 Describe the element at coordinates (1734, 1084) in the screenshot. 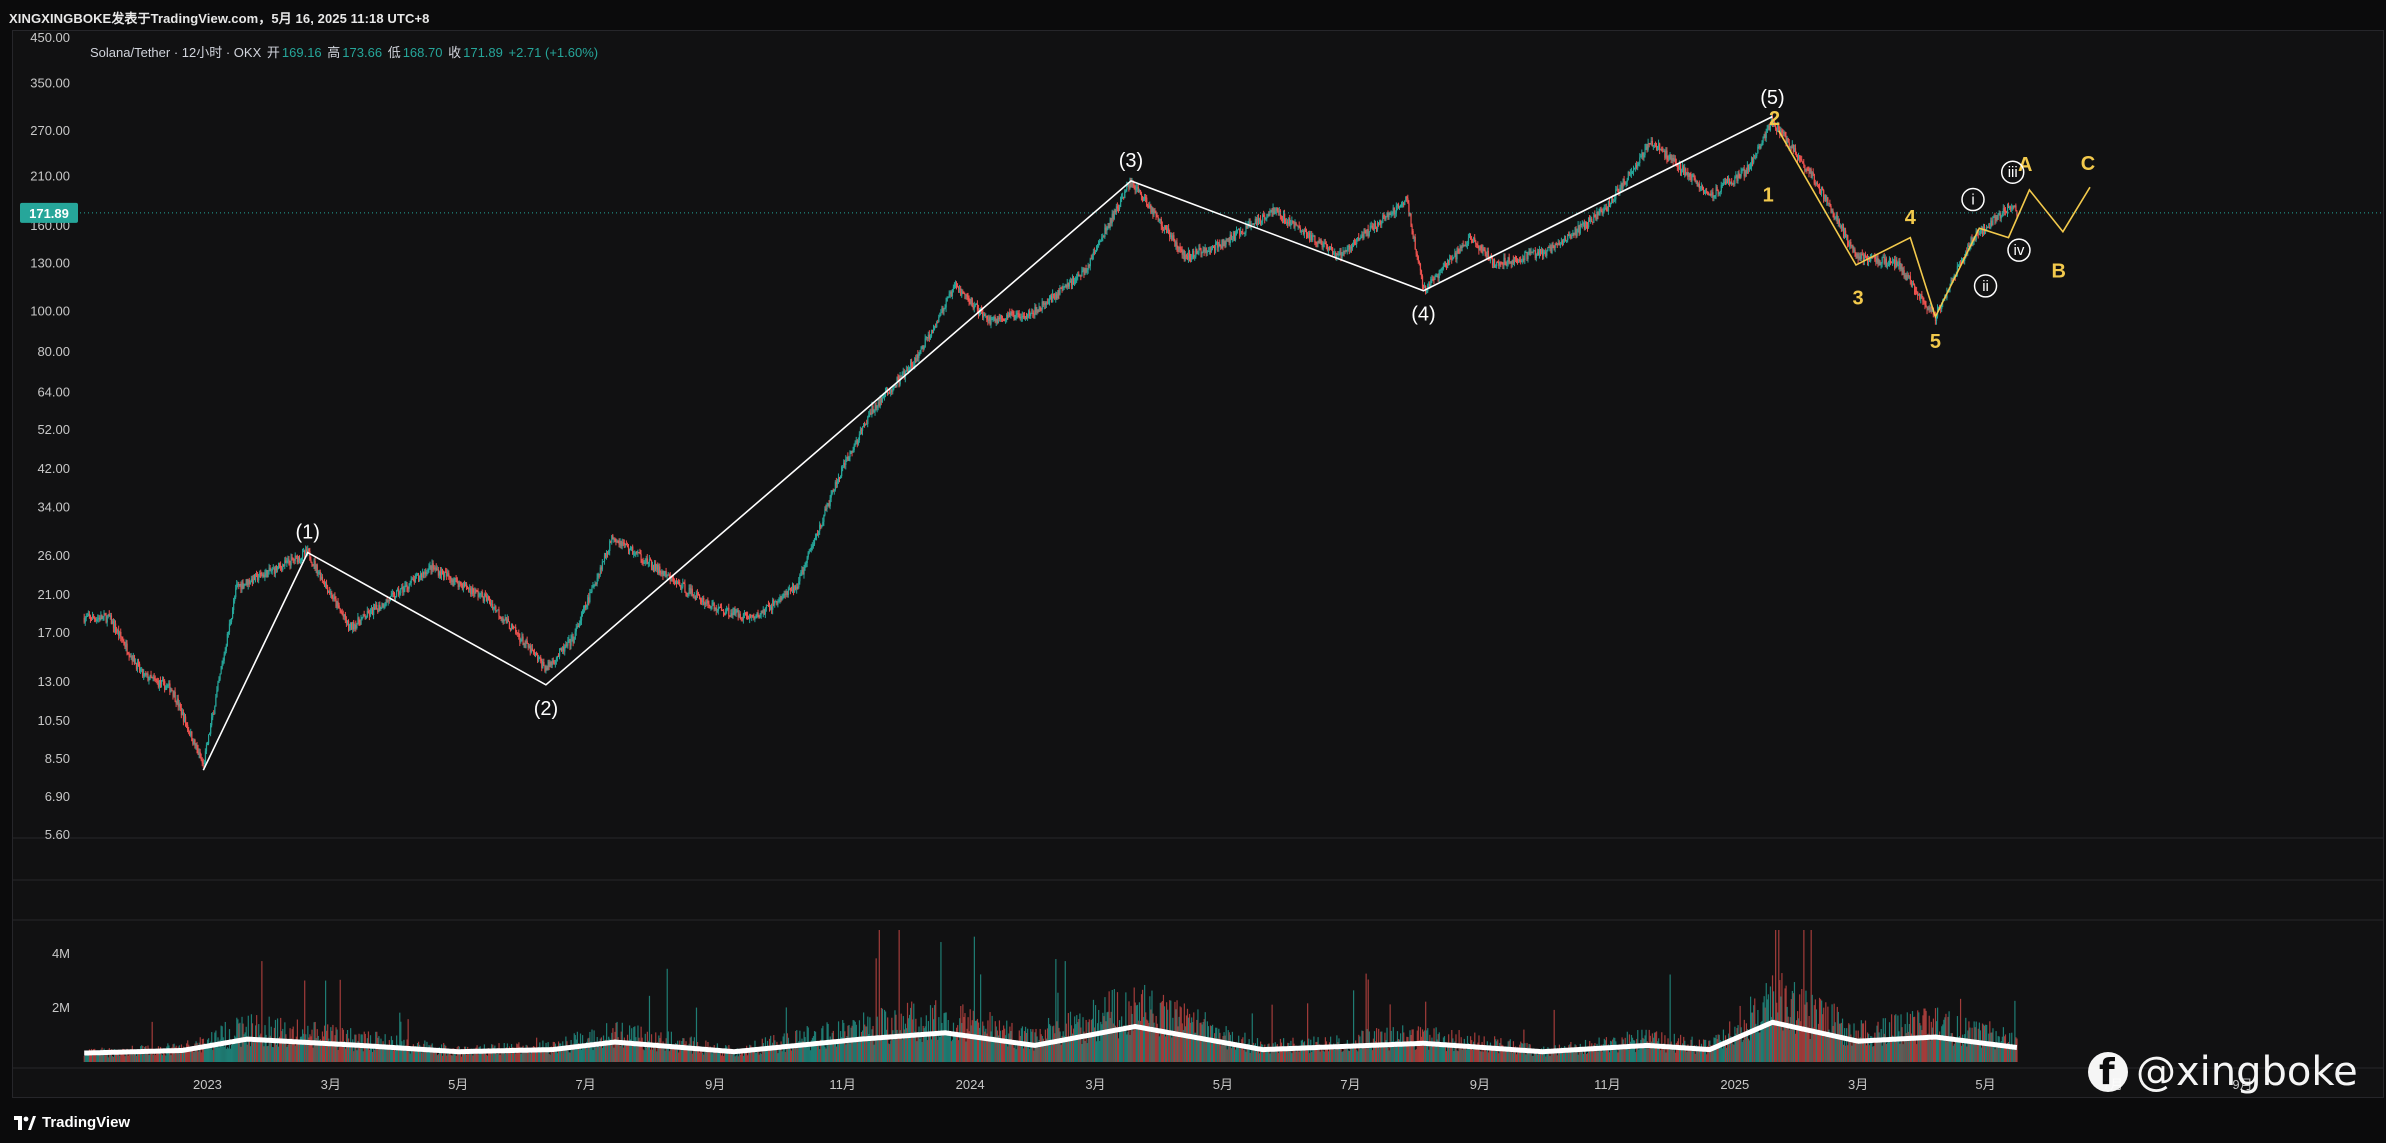

I see `time-tick-label: 2025` at that location.